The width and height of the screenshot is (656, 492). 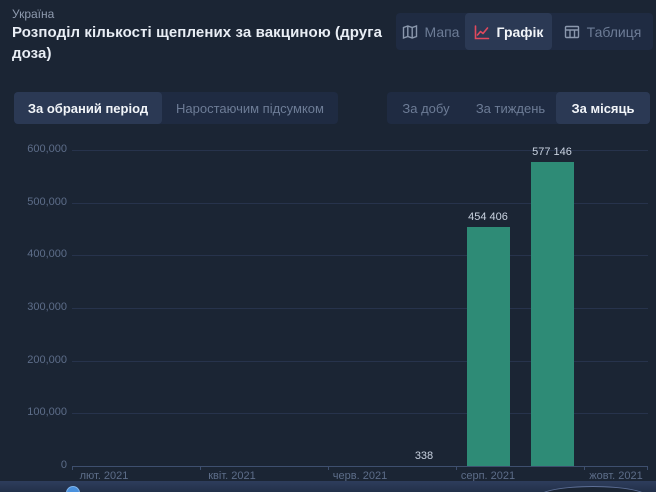 I want to click on tab-table: Таблиця, so click(x=602, y=31).